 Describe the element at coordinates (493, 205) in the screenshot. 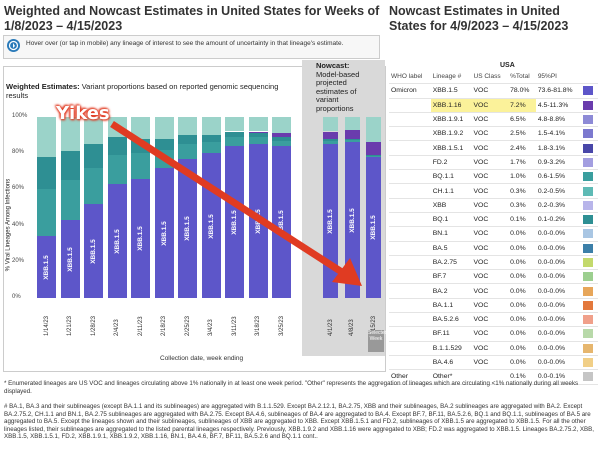

I see `table-row: XBB VOC 0.3% 0.2-0.3%` at that location.